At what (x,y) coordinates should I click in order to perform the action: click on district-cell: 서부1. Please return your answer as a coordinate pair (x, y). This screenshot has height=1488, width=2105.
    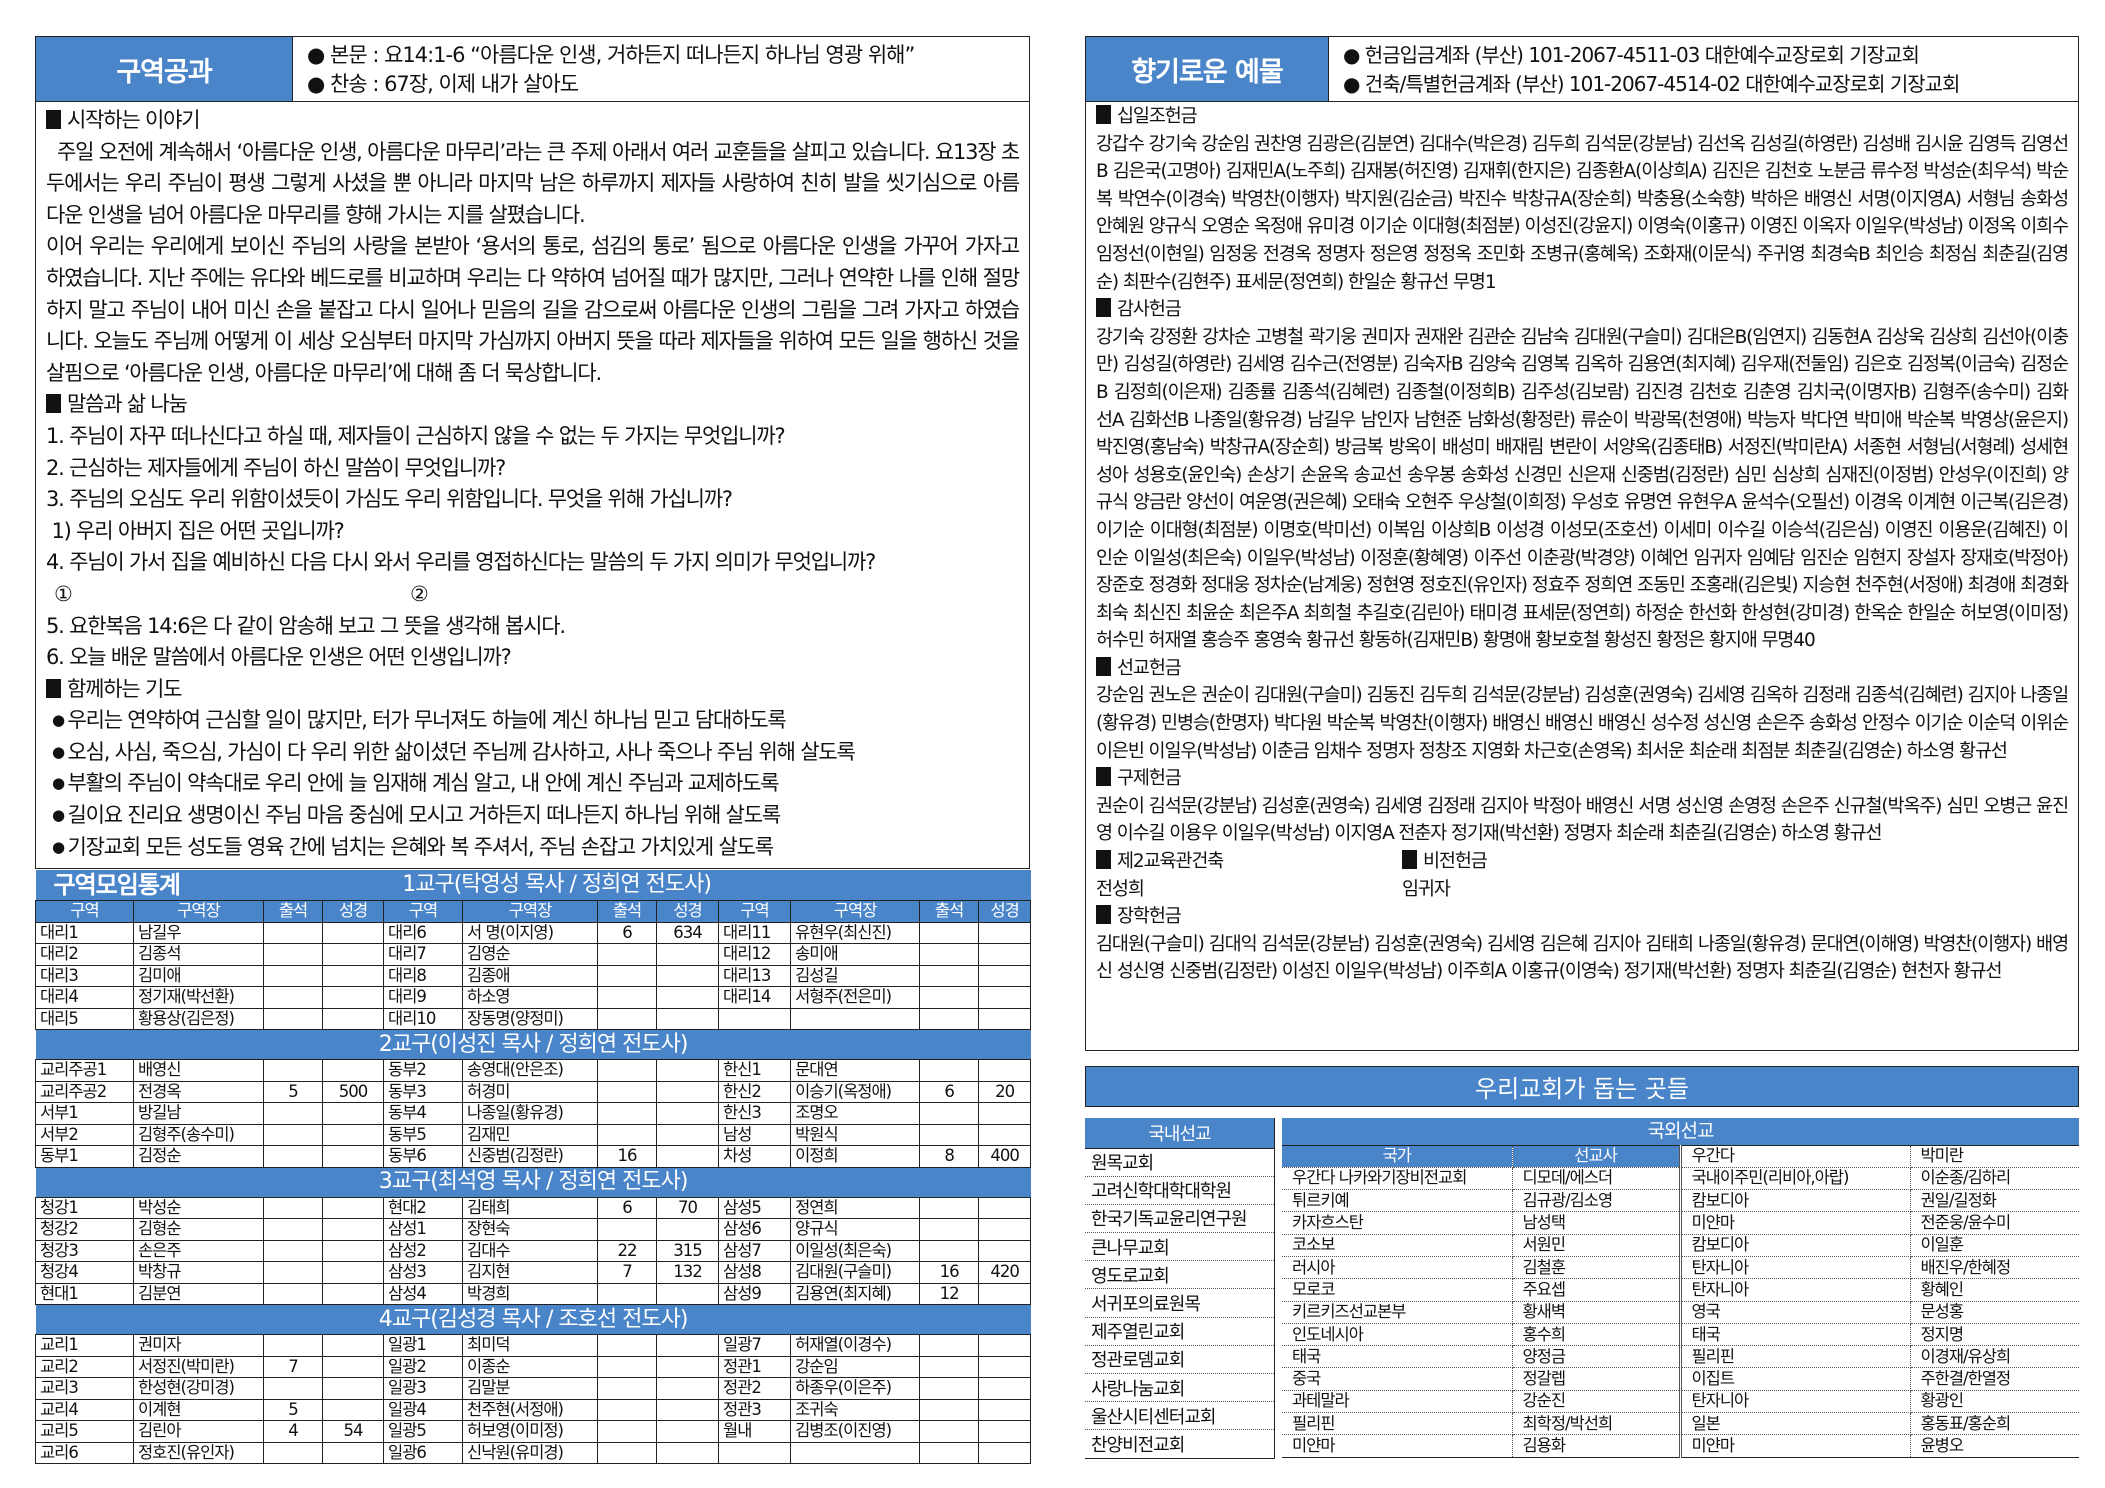
    Looking at the image, I should click on (84, 1113).